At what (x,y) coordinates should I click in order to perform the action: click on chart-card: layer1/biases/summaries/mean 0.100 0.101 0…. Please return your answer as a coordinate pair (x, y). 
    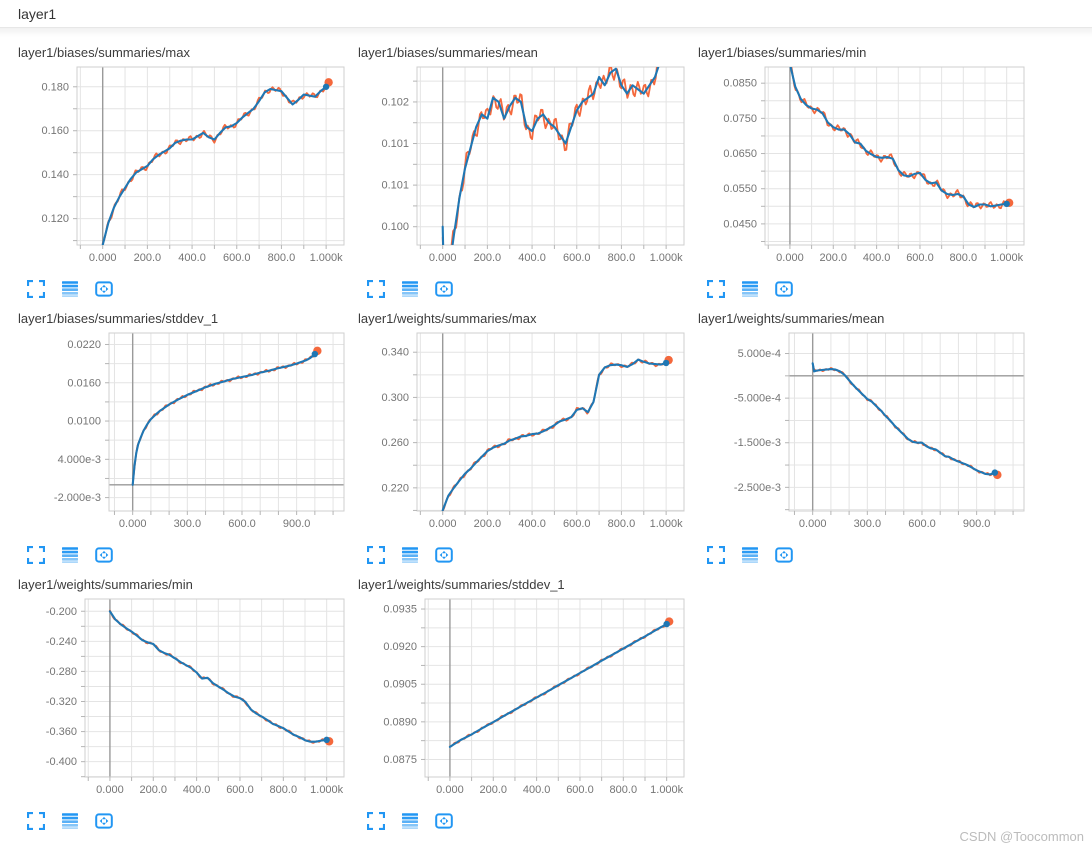
    Looking at the image, I should click on (520, 171).